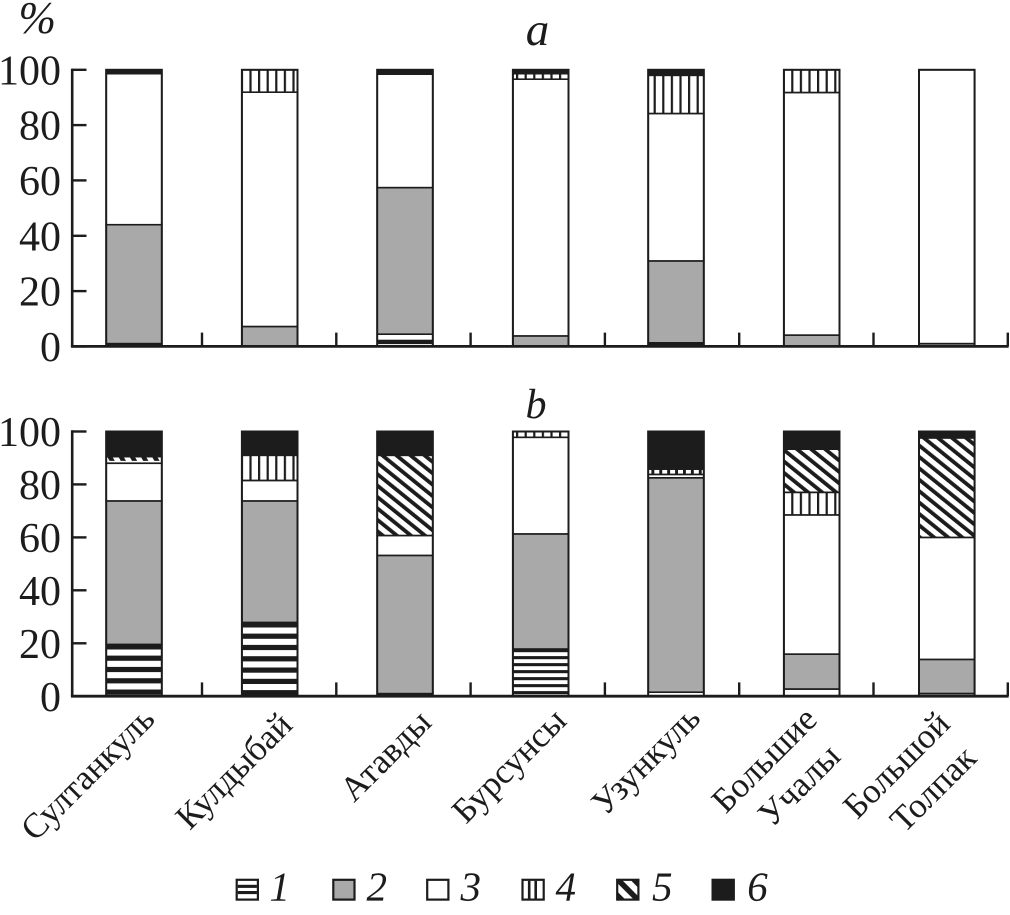 The image size is (1010, 915). What do you see at coordinates (757, 887) in the screenshot?
I see `svg-text: 6` at bounding box center [757, 887].